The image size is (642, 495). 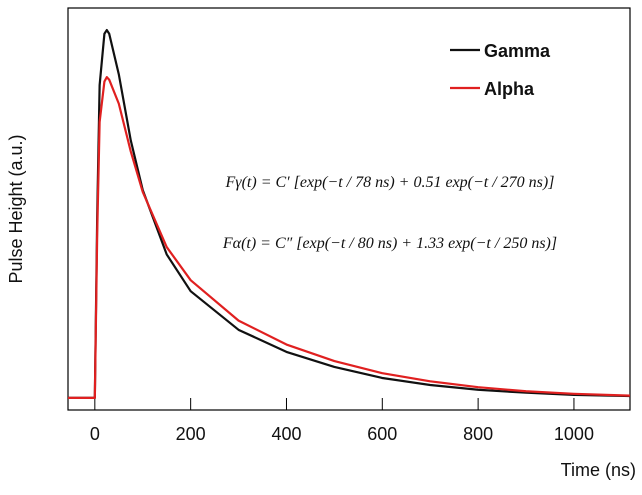 What do you see at coordinates (286, 434) in the screenshot?
I see `x-tick-label: 400` at bounding box center [286, 434].